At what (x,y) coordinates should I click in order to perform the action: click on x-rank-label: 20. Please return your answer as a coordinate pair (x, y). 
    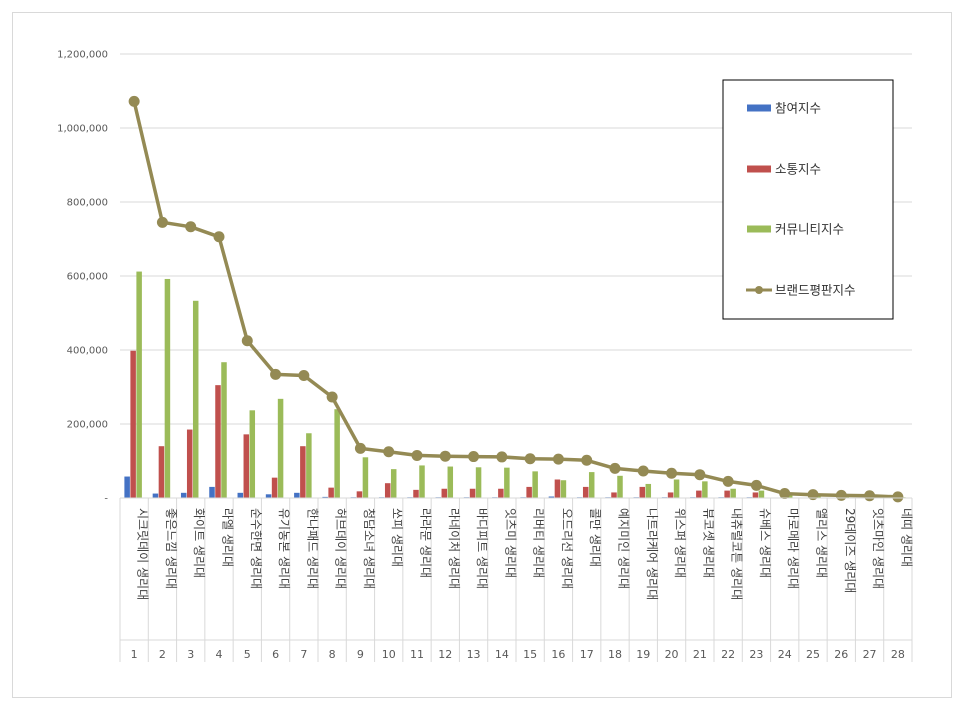
    Looking at the image, I should click on (672, 654).